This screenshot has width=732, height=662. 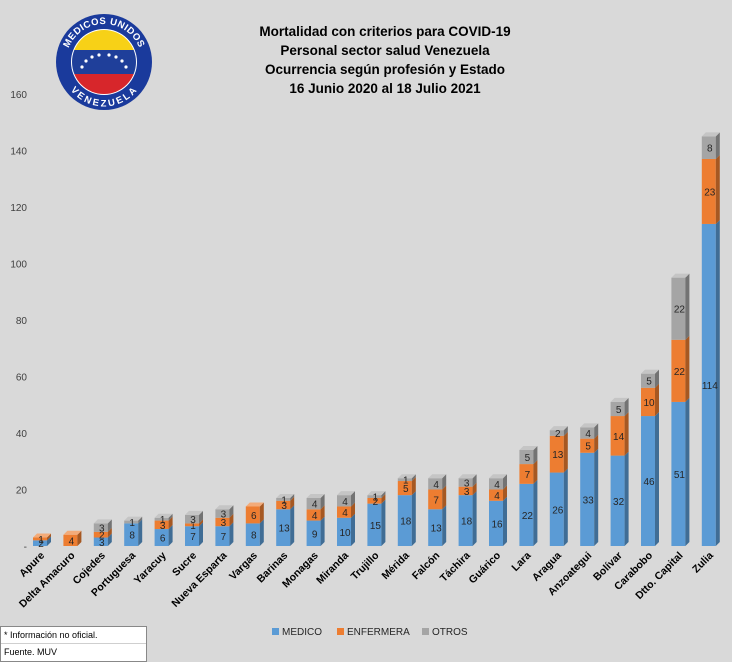 I want to click on category-label: Delta Amacuro, so click(x=47, y=580).